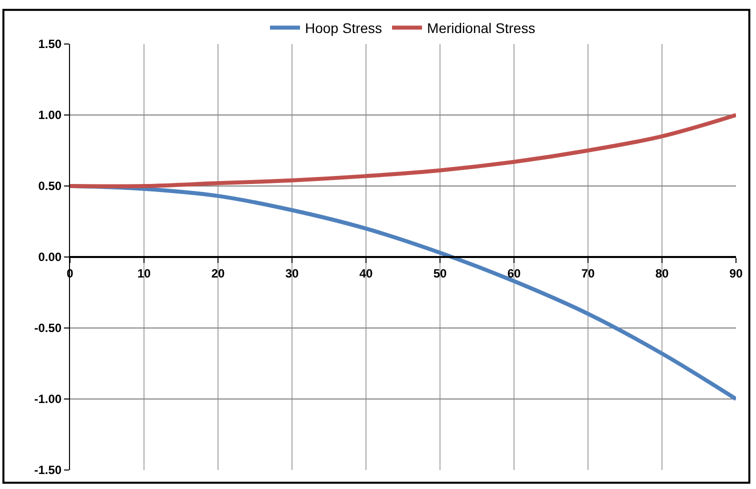 The width and height of the screenshot is (756, 489). What do you see at coordinates (366, 273) in the screenshot?
I see `x-tick-label: 40` at bounding box center [366, 273].